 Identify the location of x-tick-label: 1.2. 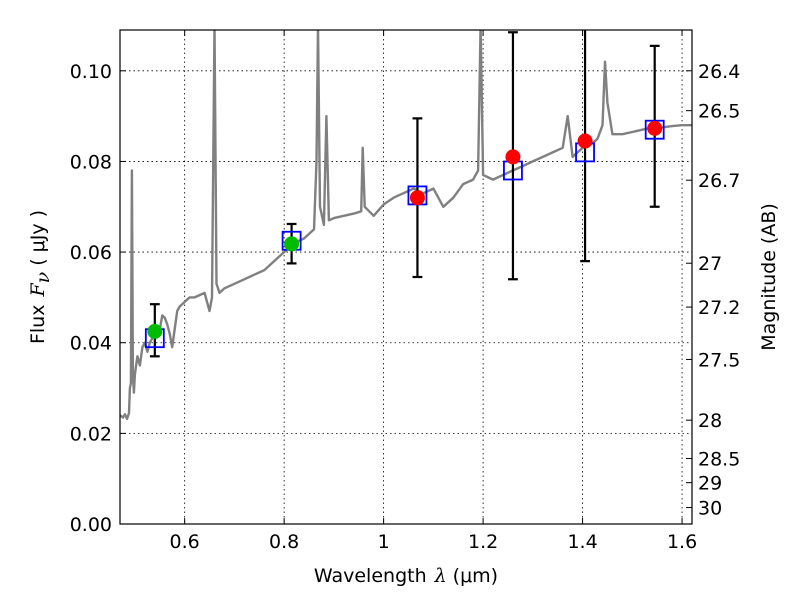
(483, 542).